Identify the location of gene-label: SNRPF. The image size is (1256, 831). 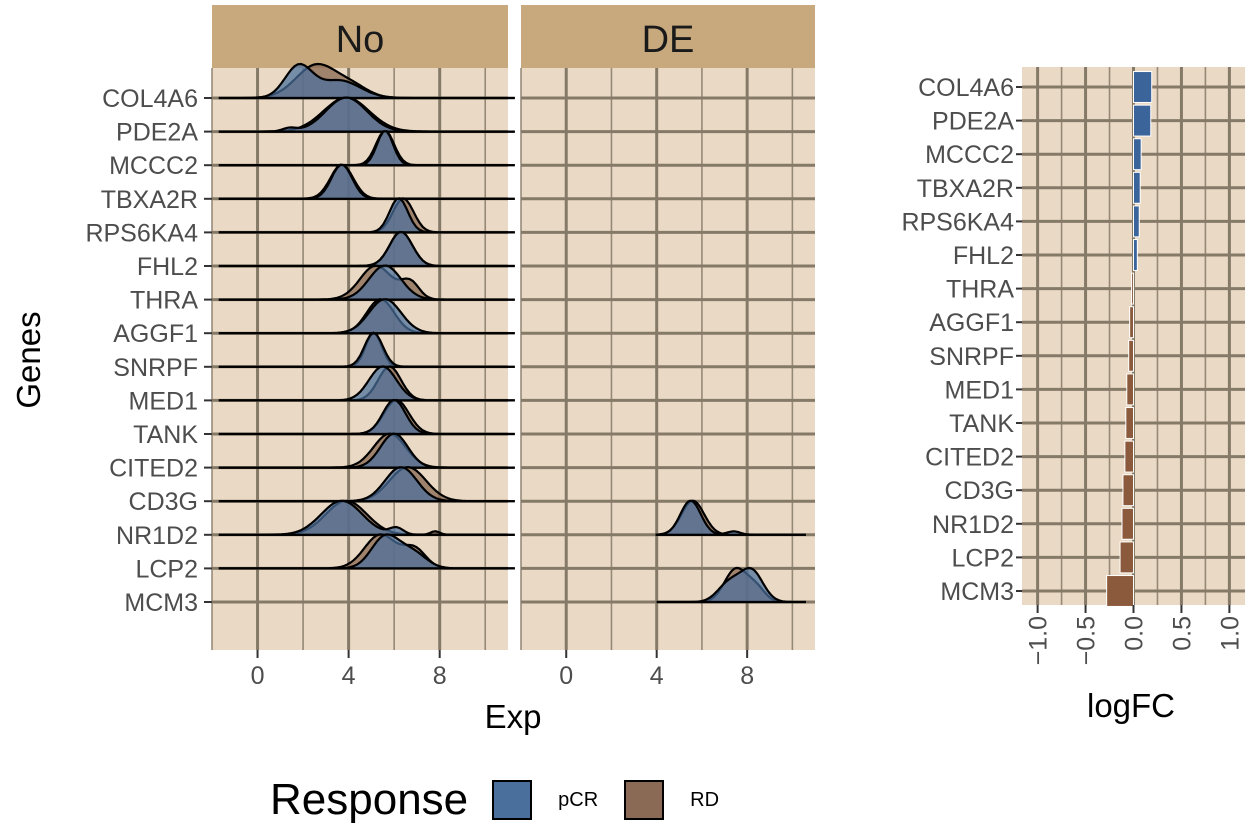
(155, 368).